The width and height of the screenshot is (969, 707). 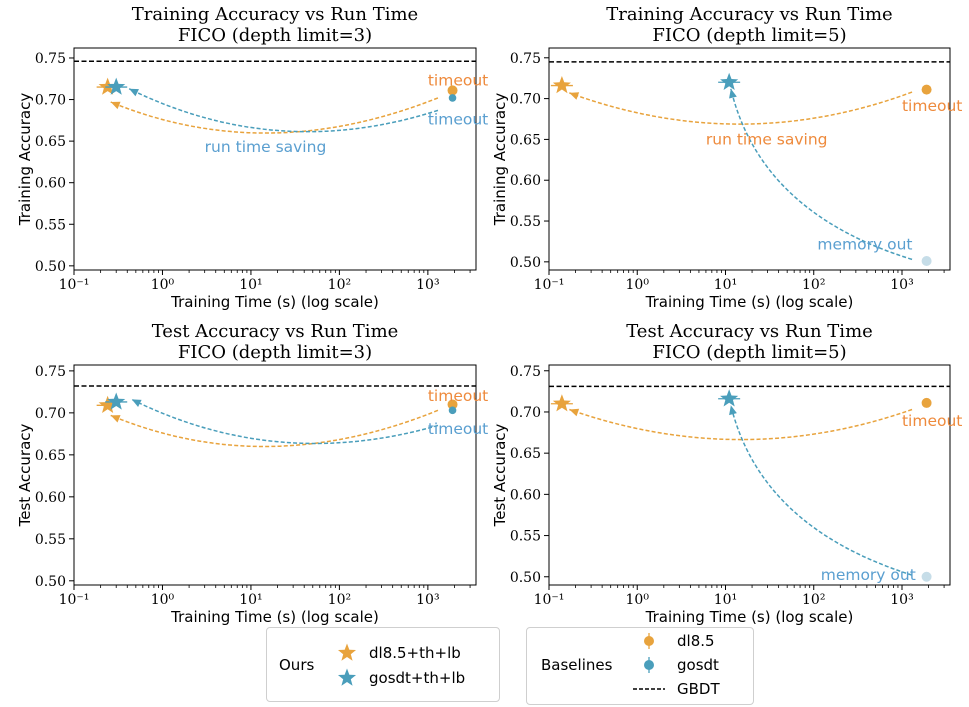 I want to click on blue-star-icon, so click(x=347, y=677).